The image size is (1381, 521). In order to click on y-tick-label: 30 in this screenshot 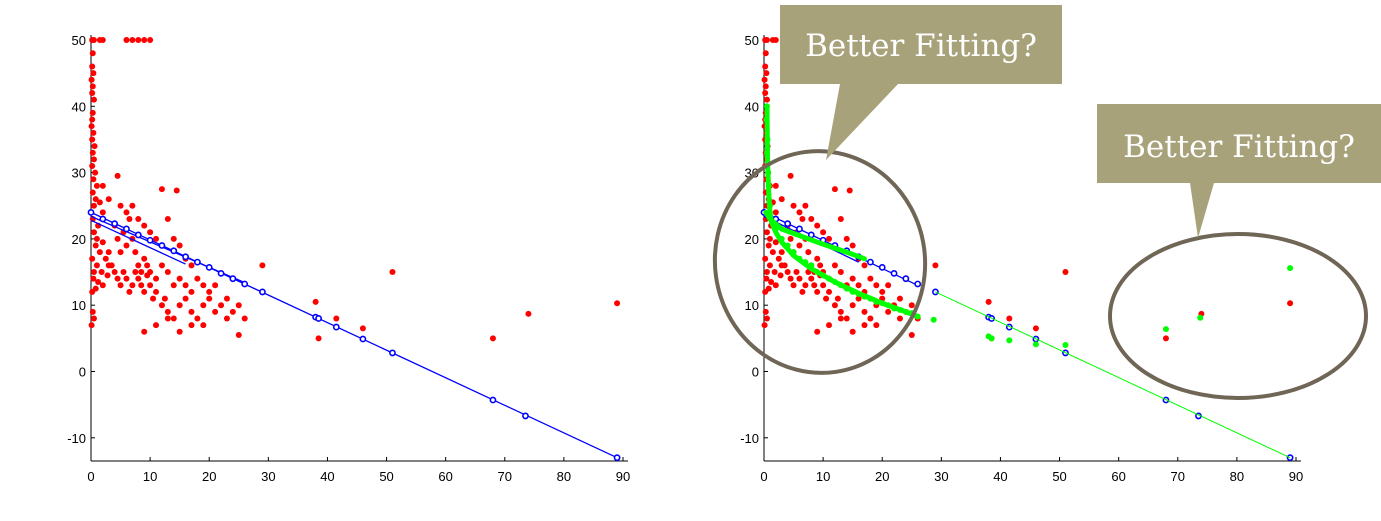, I will do `click(79, 173)`.